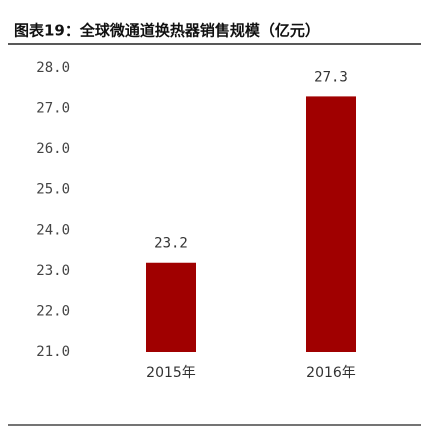  I want to click on x-tick-label: 2015年, so click(171, 373).